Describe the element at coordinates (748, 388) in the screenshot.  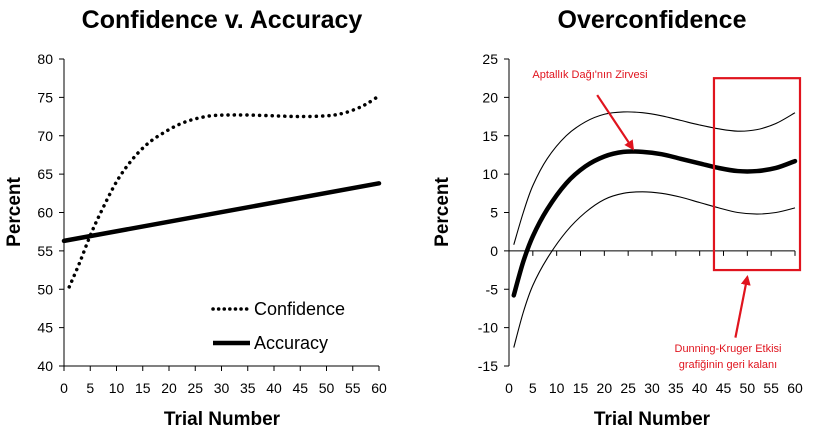
I see `right-x-tick-label: 50` at that location.